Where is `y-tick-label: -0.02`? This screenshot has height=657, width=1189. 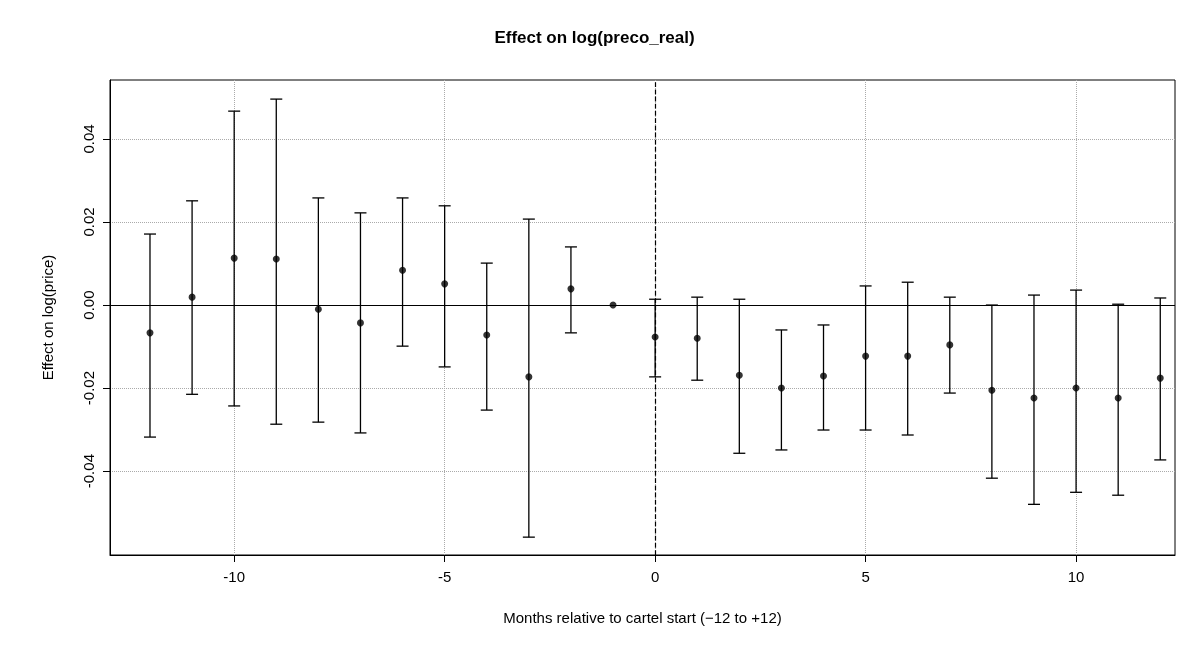
y-tick-label: -0.02 is located at coordinates (88, 388).